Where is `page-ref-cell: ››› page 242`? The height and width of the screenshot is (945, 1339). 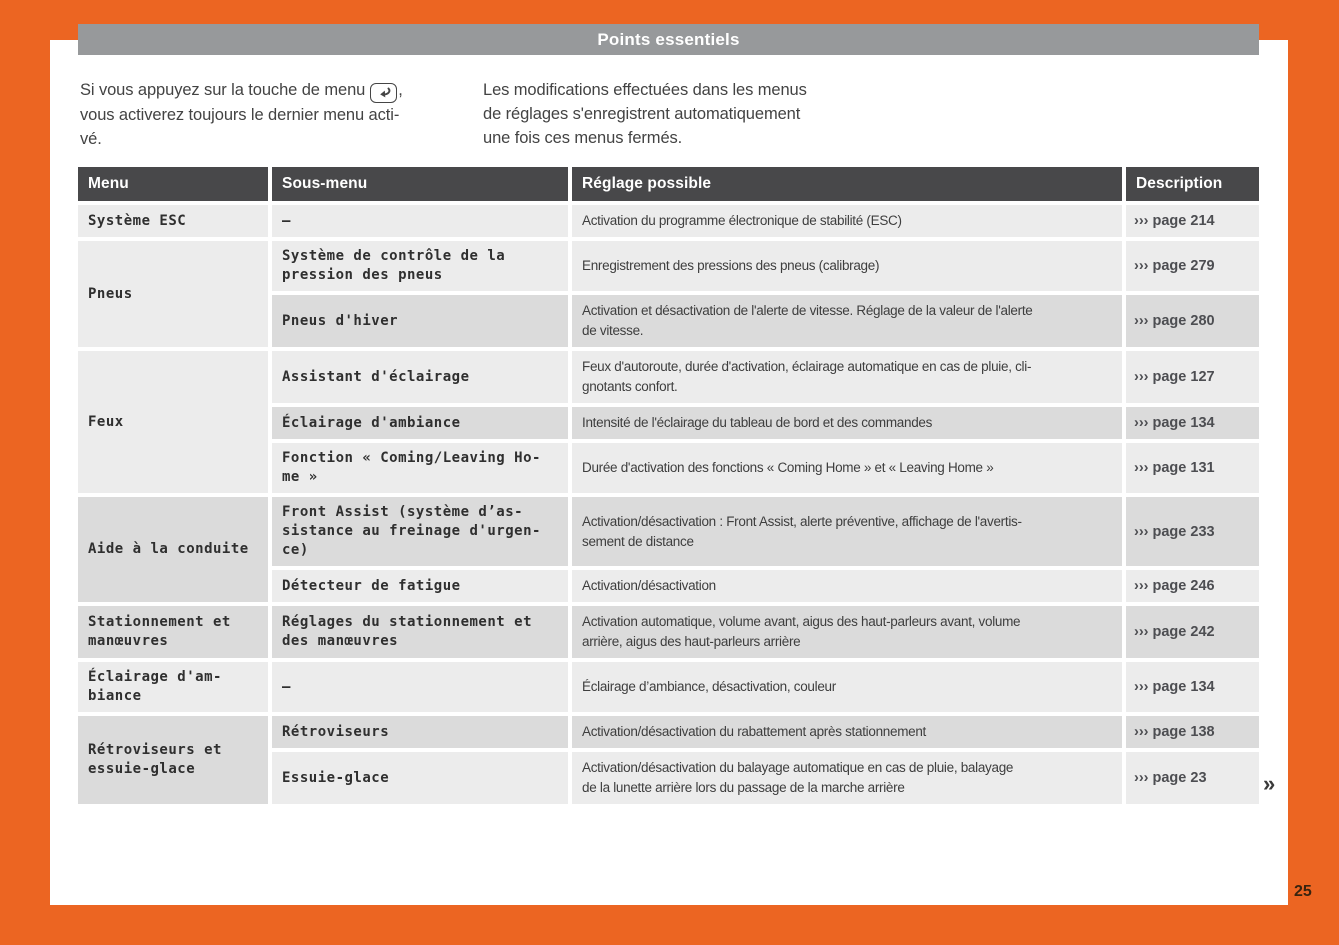
page-ref-cell: ››› page 242 is located at coordinates (1192, 632).